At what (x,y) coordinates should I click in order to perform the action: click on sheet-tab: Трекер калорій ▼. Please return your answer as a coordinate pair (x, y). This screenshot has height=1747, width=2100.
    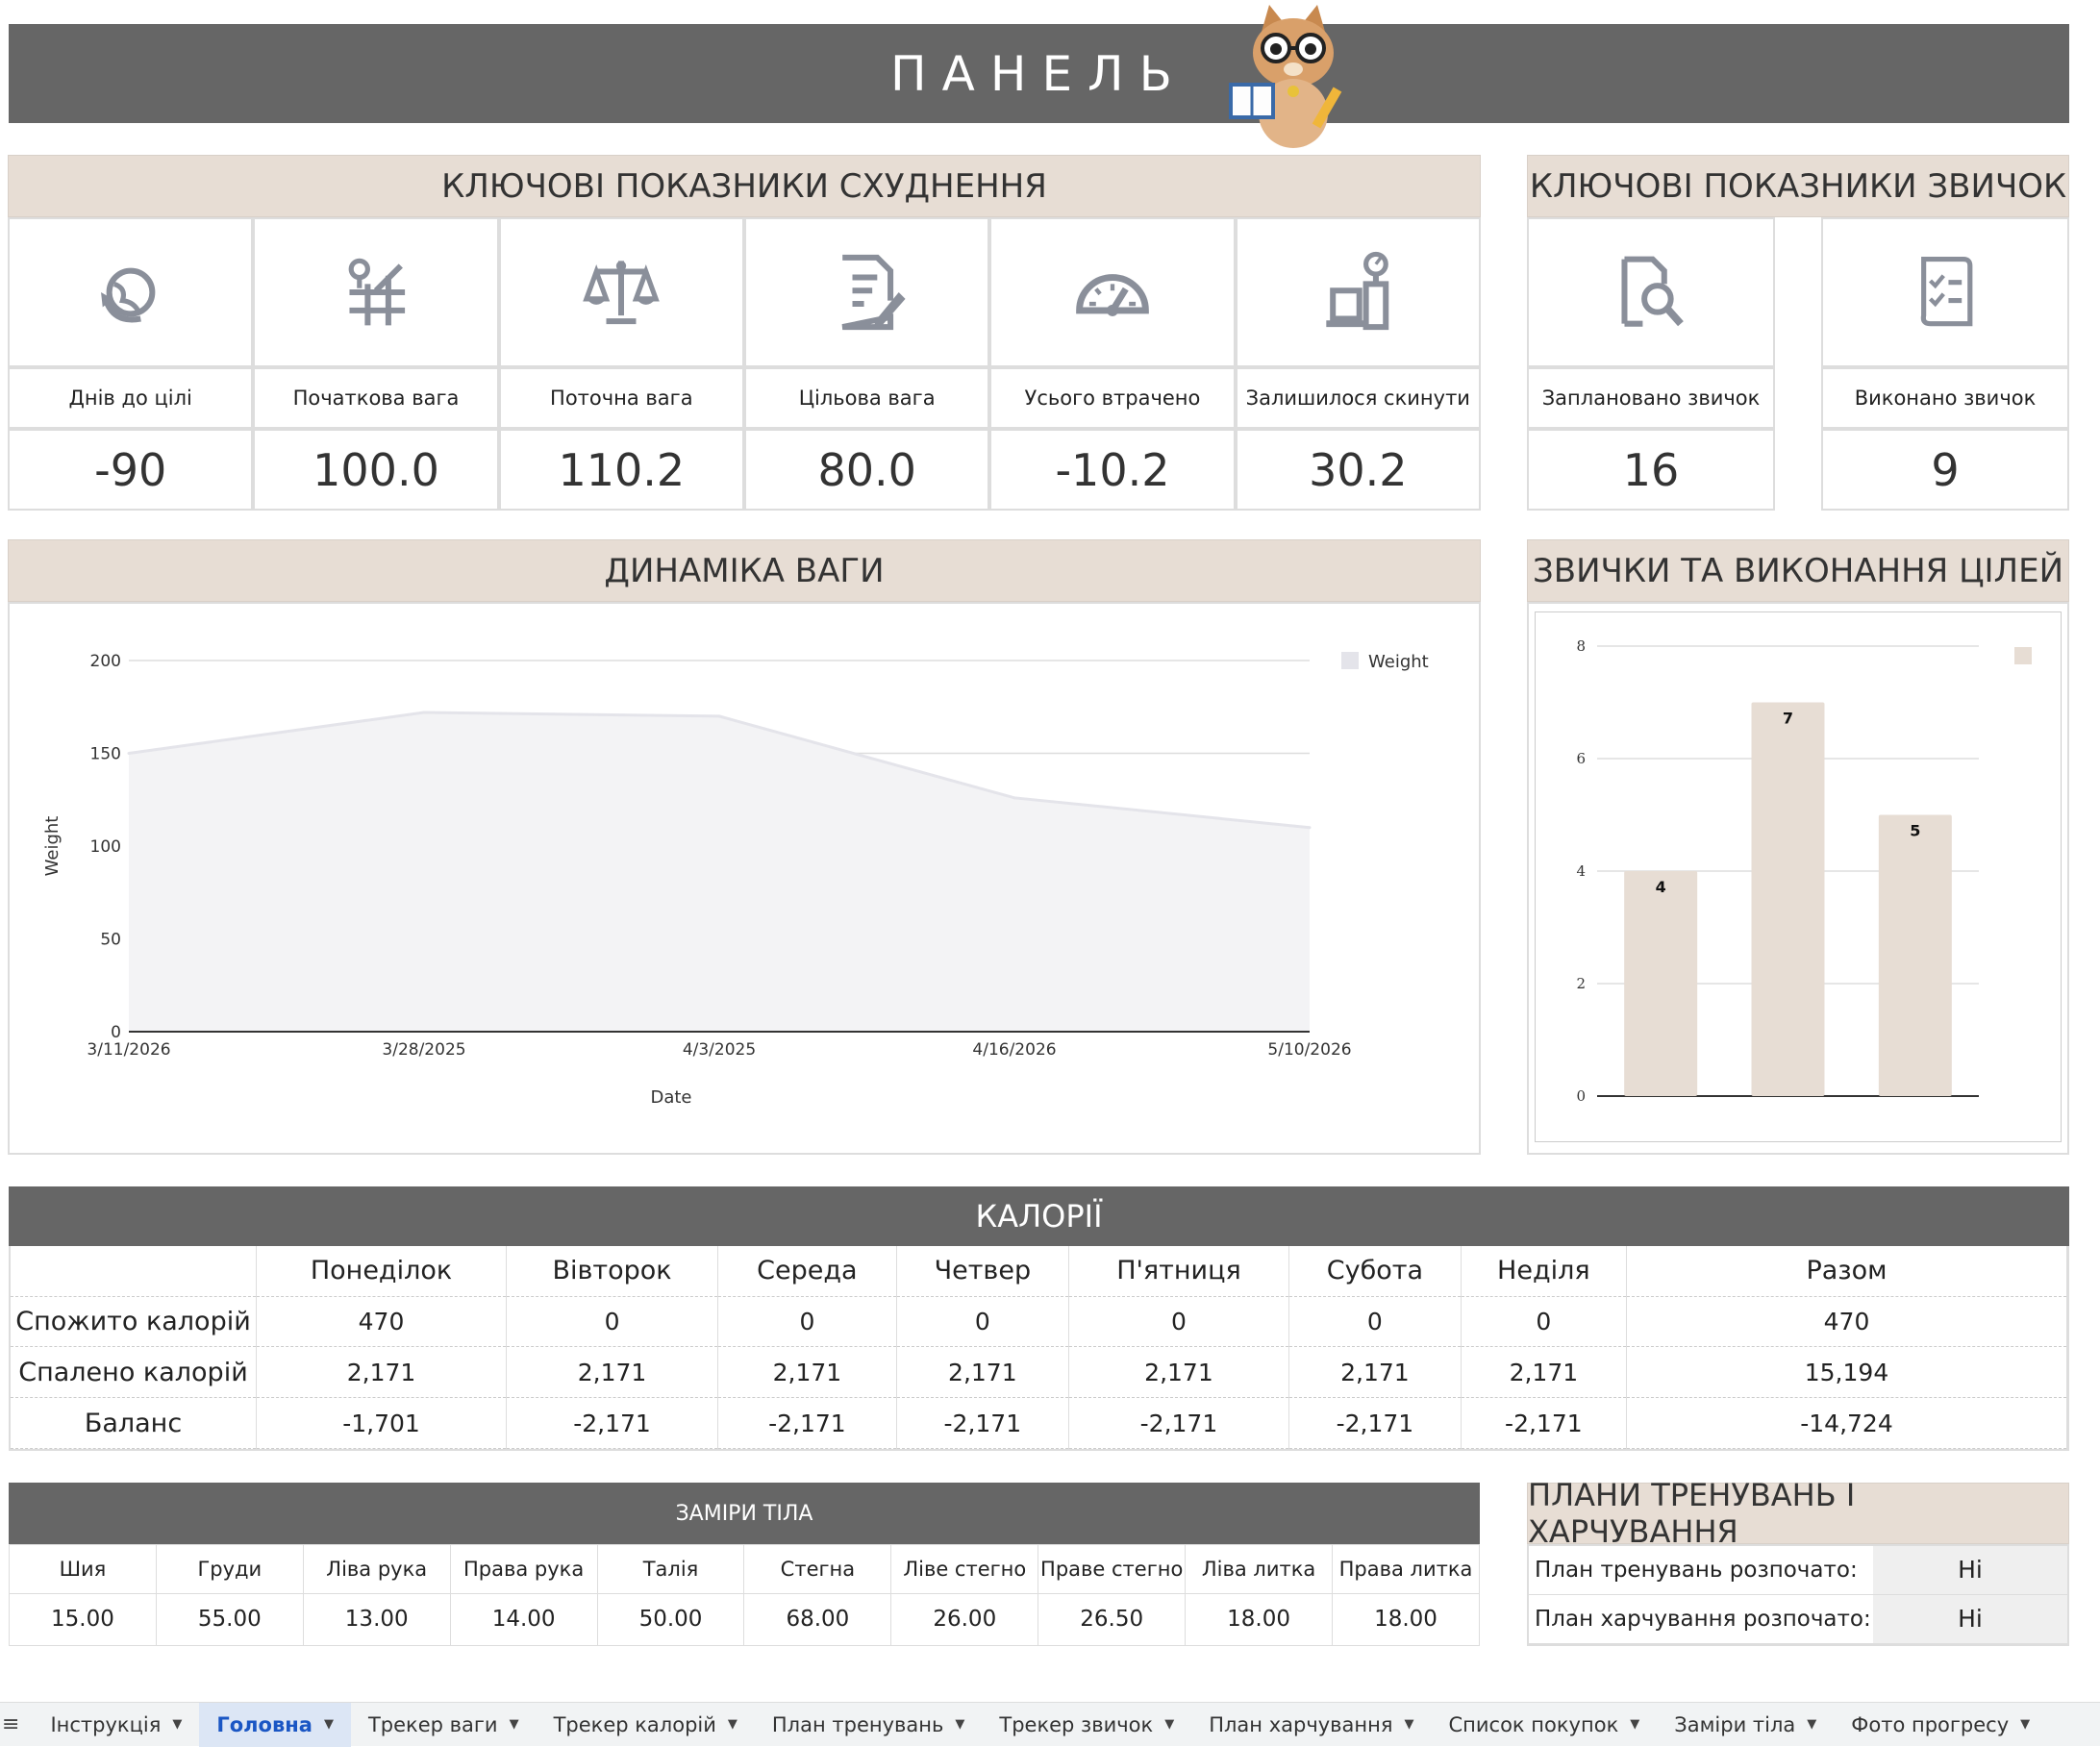
    Looking at the image, I should click on (646, 1725).